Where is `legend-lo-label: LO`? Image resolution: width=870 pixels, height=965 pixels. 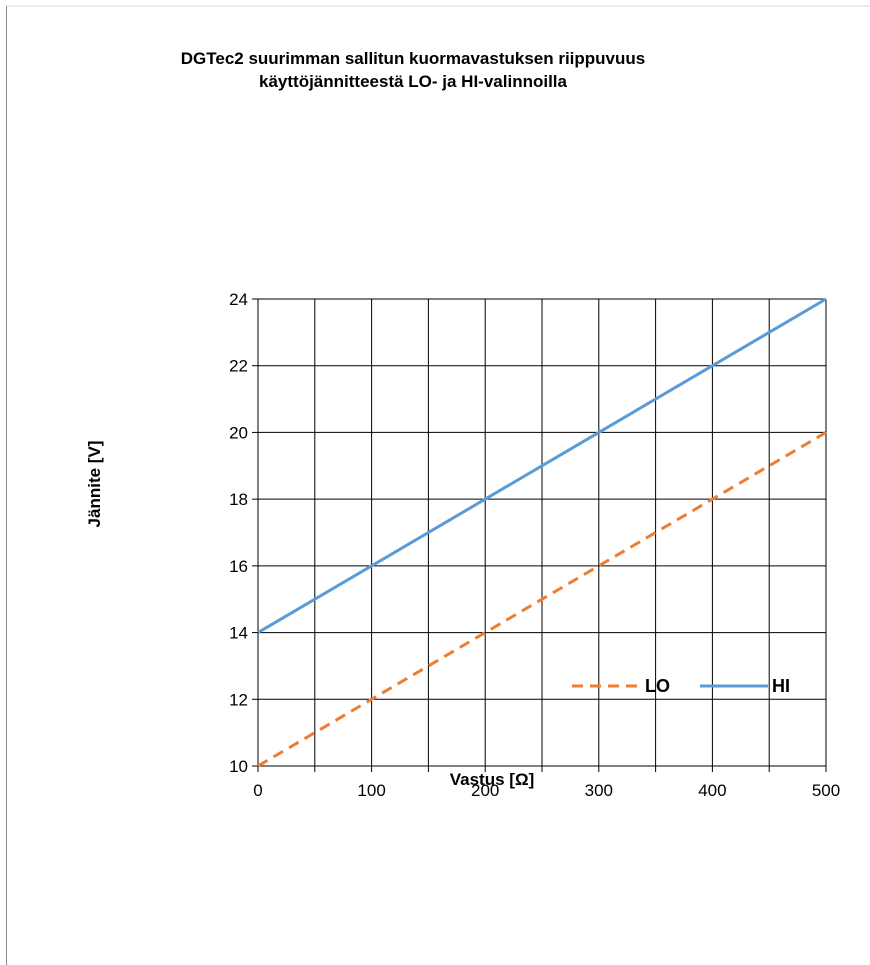
legend-lo-label: LO is located at coordinates (657, 686).